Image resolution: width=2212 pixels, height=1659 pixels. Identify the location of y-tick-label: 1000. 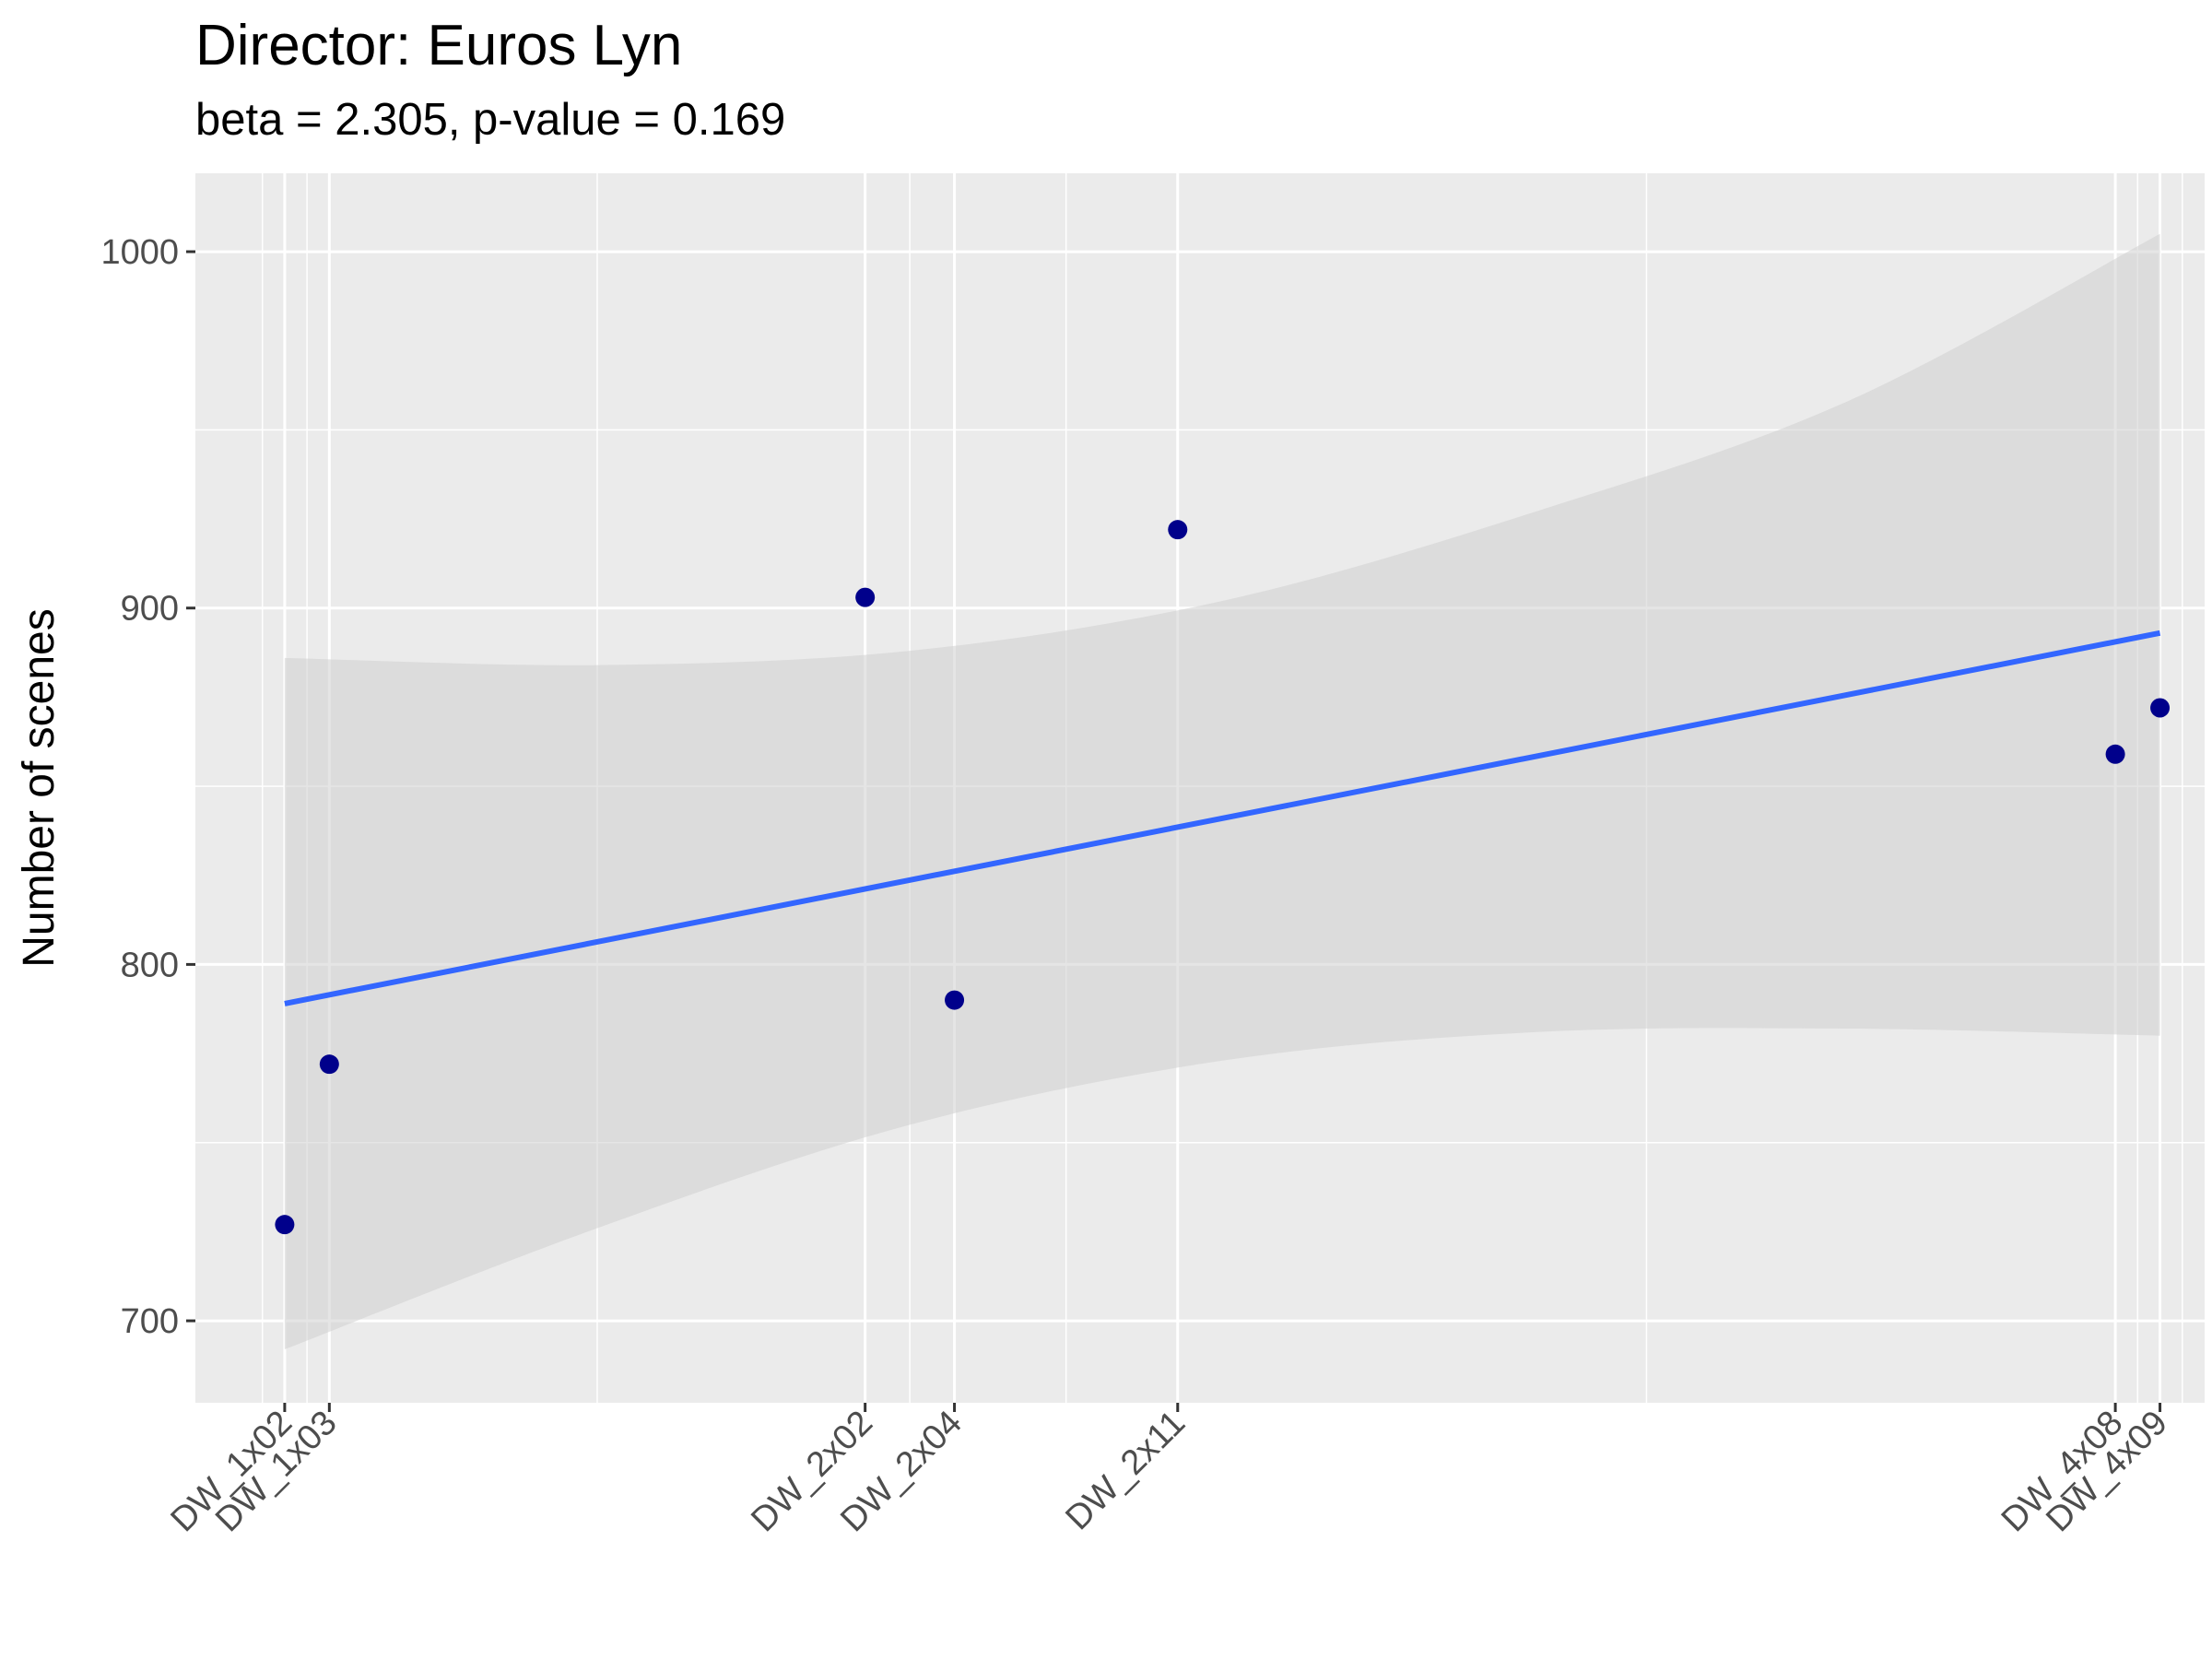
(139, 252).